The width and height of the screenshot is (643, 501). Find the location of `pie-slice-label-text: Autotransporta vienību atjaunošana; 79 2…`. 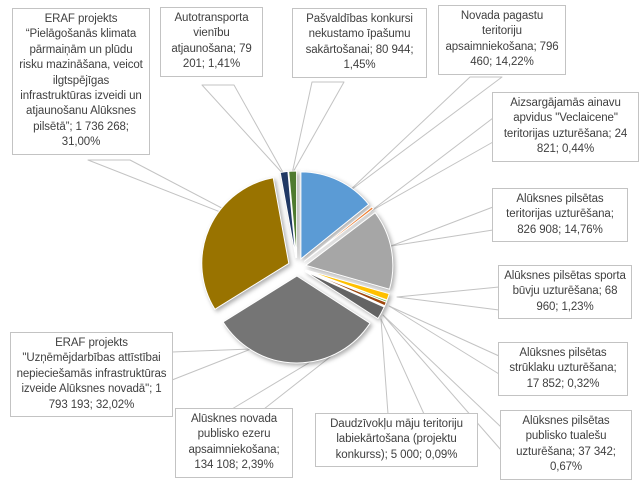

pie-slice-label-text: Autotransporta vienību atjaunošana; 79 2… is located at coordinates (211, 41).